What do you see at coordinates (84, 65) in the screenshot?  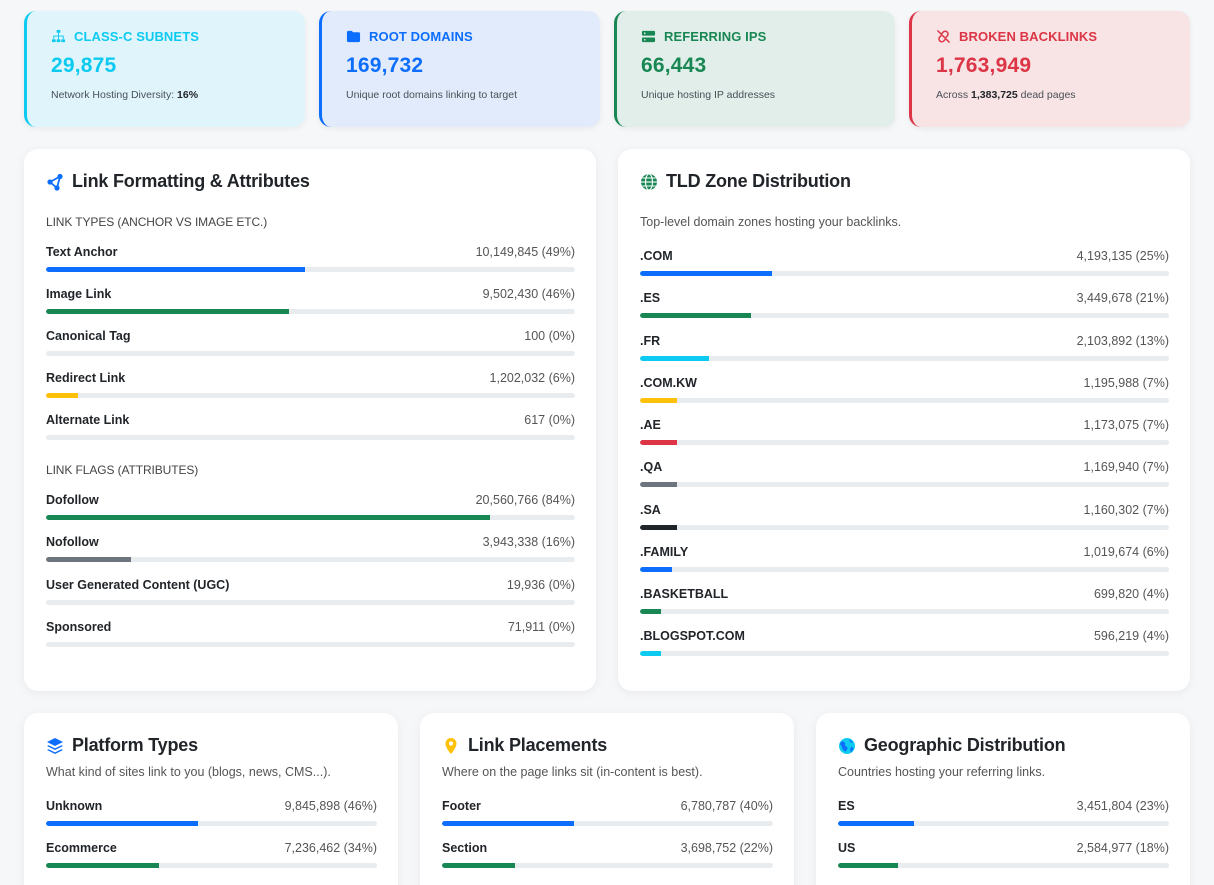 I see `stat-value: 29,875` at bounding box center [84, 65].